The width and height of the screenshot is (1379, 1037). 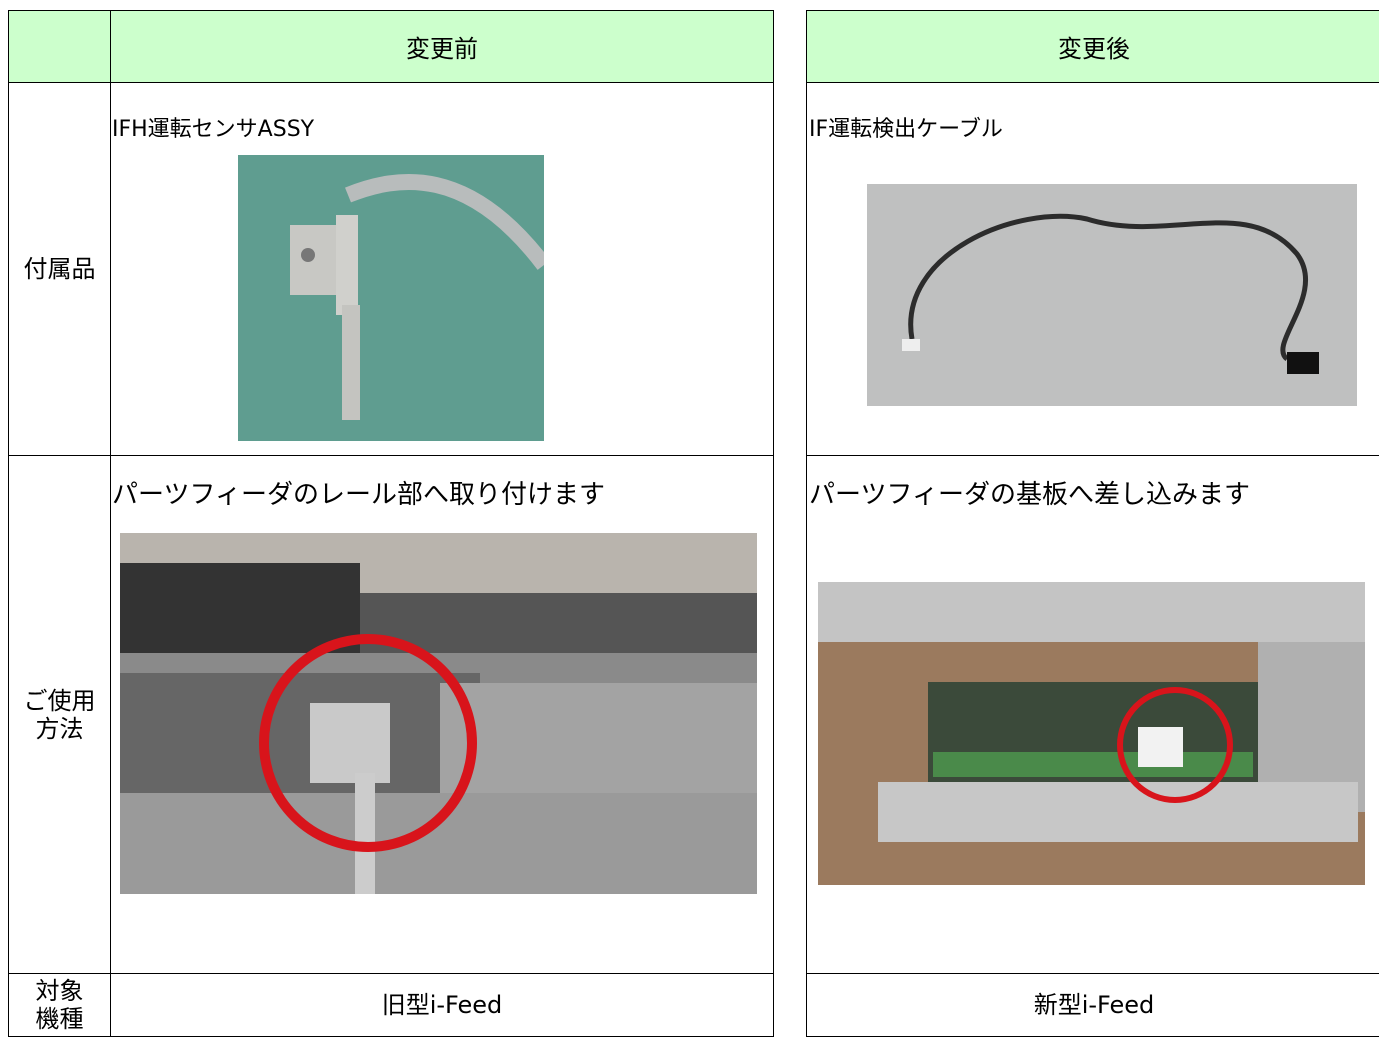 What do you see at coordinates (358, 495) in the screenshot?
I see `cell-text: パーツフィーダのレール部へ取り付けます` at bounding box center [358, 495].